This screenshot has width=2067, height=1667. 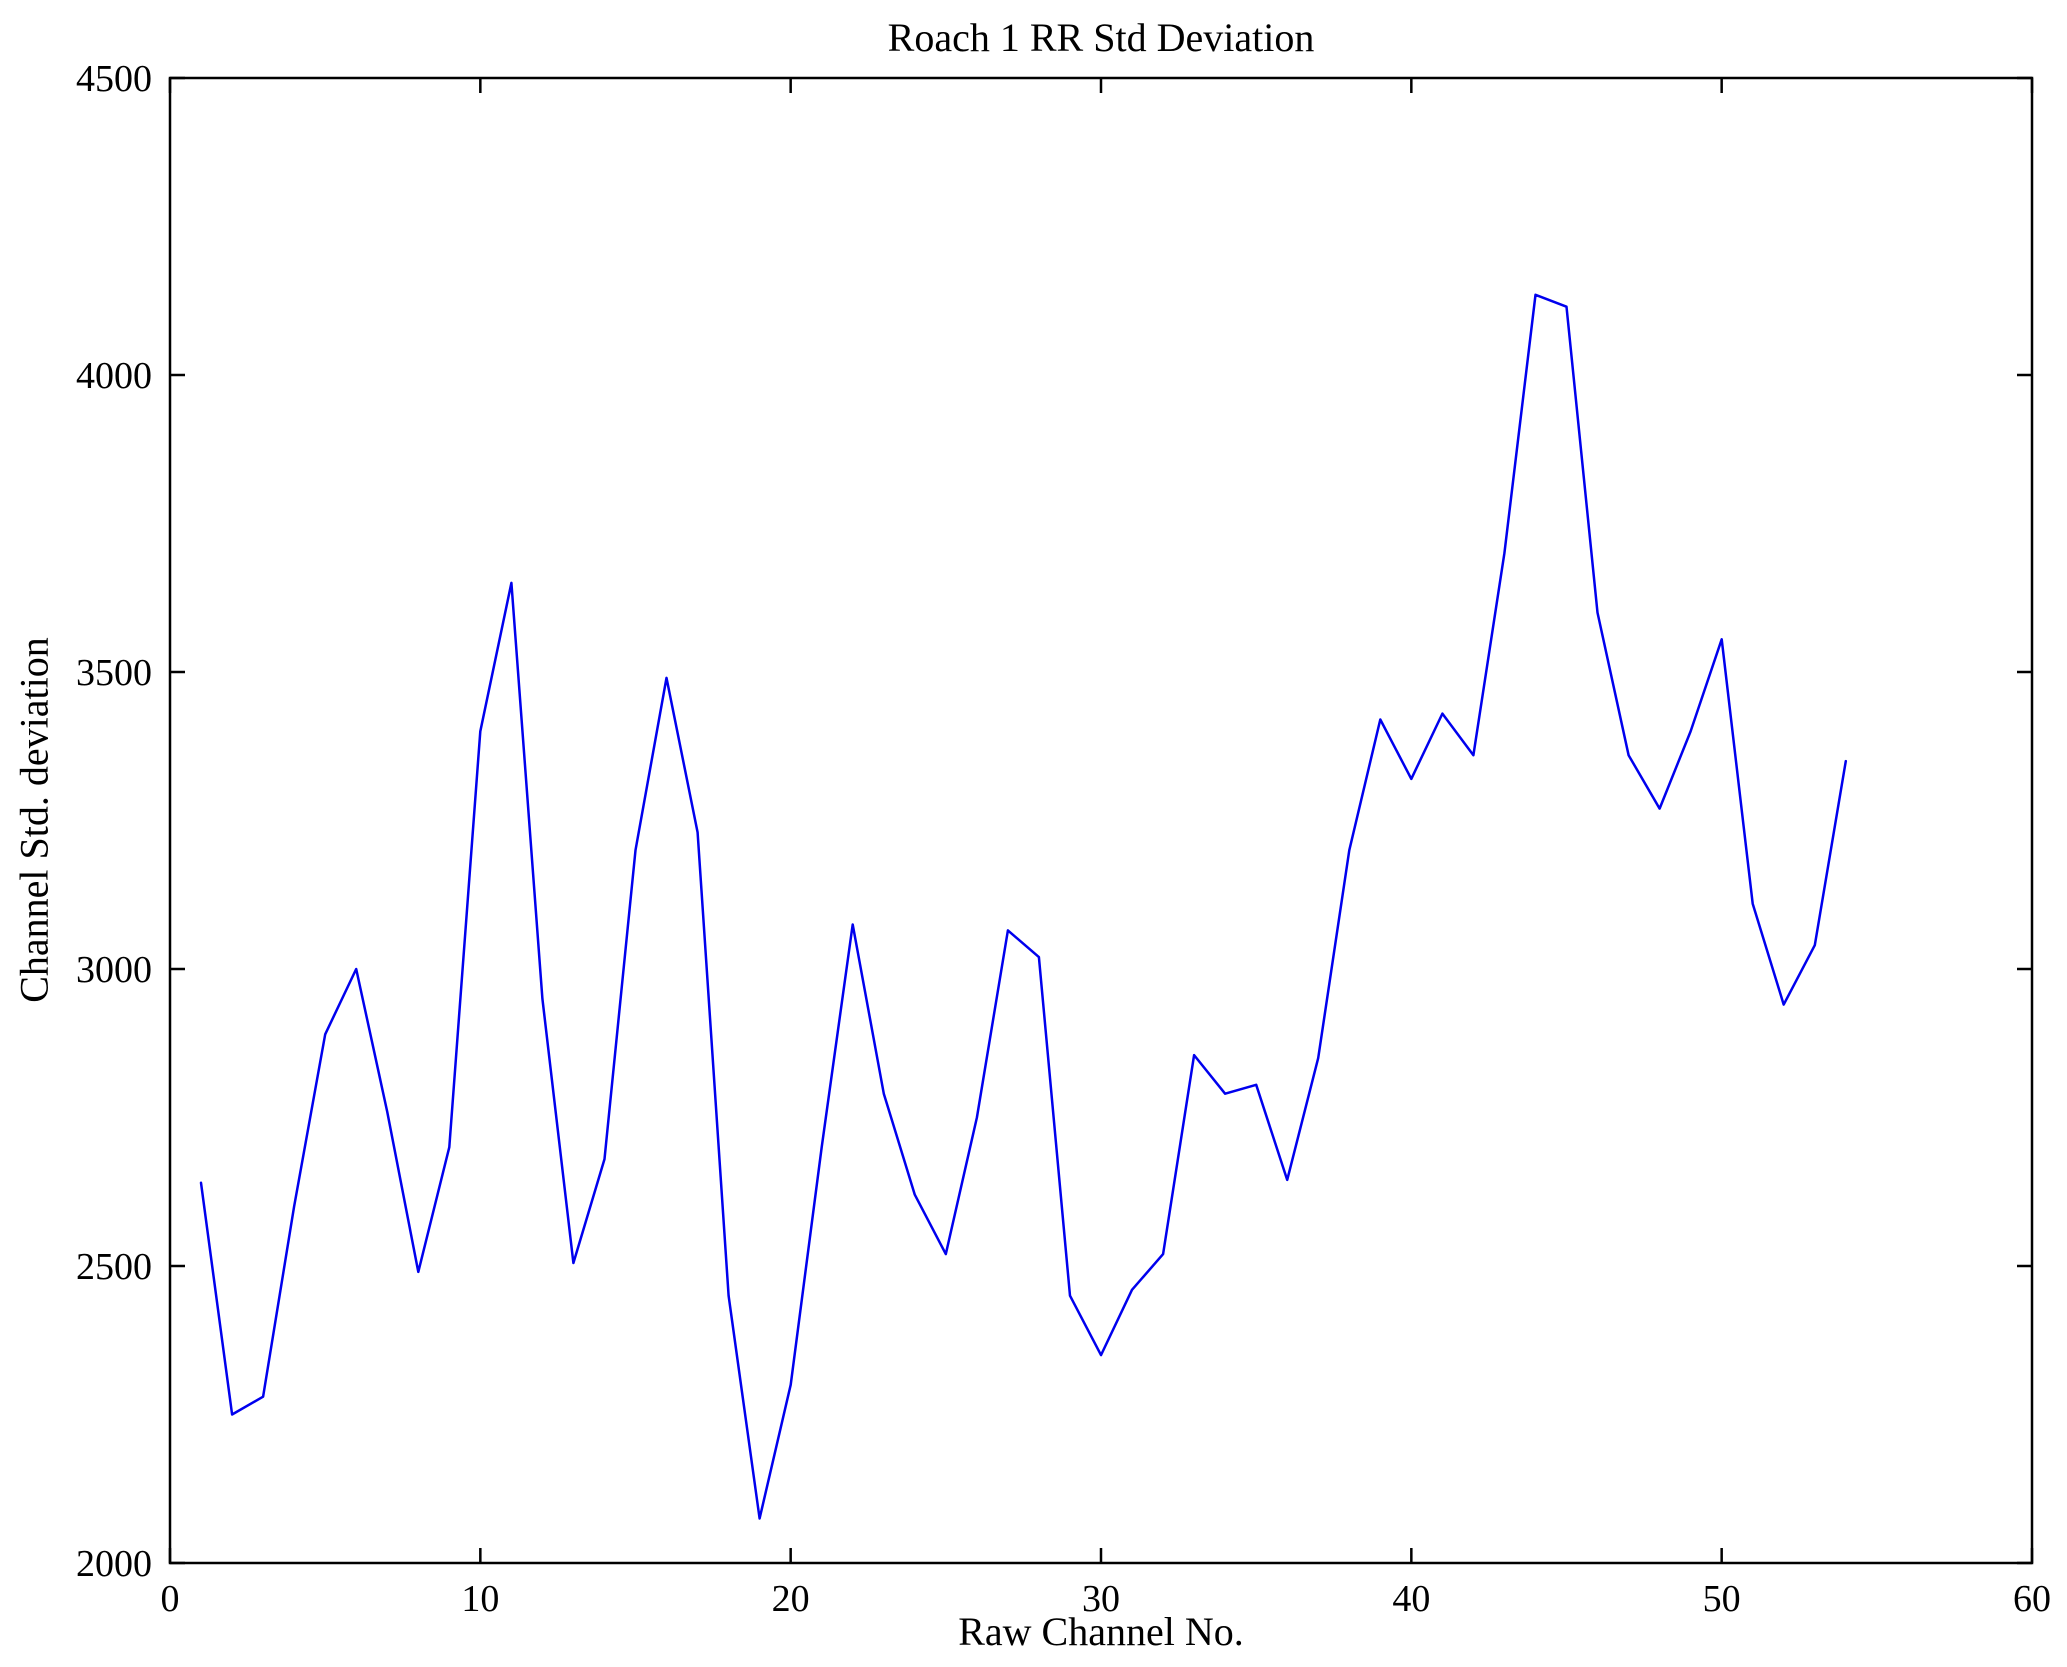 I want to click on y-tick-label: 3500, so click(x=114, y=673).